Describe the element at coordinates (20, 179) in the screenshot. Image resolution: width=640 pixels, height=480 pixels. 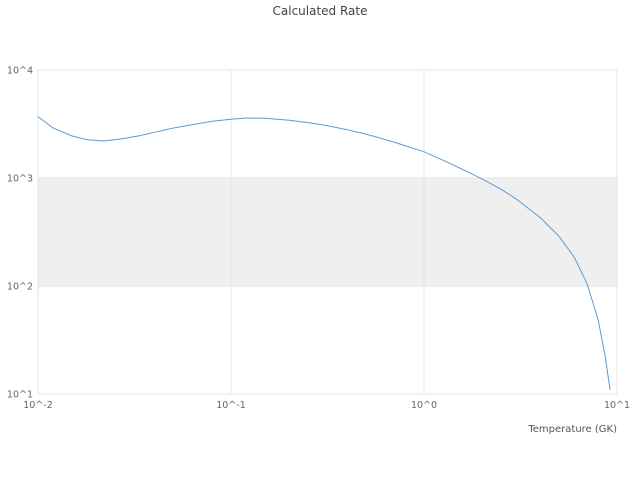
I see `y-tick-label: 10^3` at that location.